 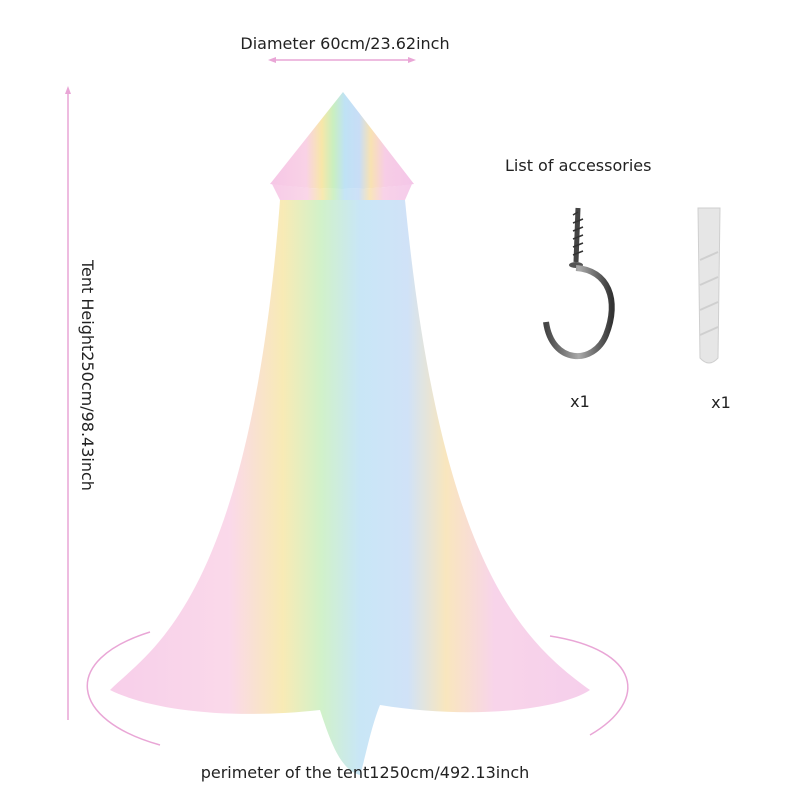 What do you see at coordinates (344, 43) in the screenshot?
I see `diameter-label: Diameter 60cm/23.62inch` at bounding box center [344, 43].